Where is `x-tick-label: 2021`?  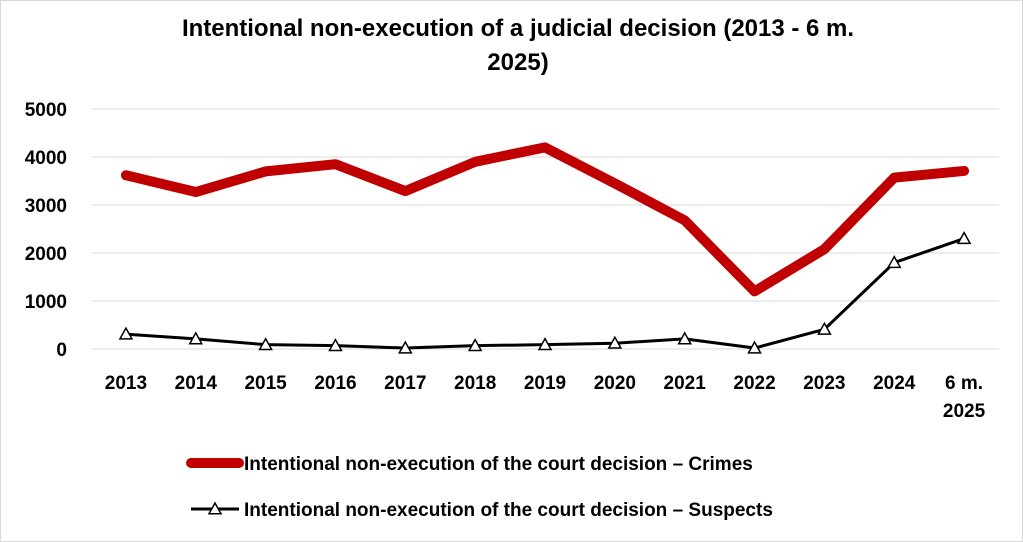
x-tick-label: 2021 is located at coordinates (685, 383).